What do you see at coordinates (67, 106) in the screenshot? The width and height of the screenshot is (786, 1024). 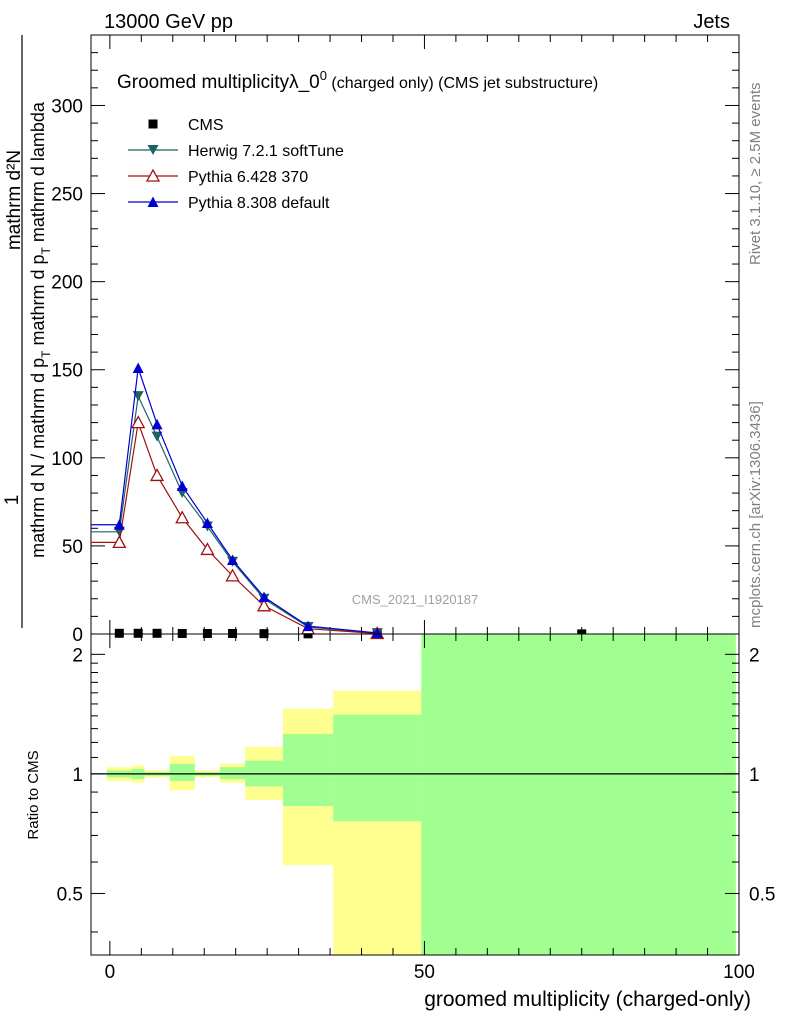 I see `main-y-tick-label: 300` at bounding box center [67, 106].